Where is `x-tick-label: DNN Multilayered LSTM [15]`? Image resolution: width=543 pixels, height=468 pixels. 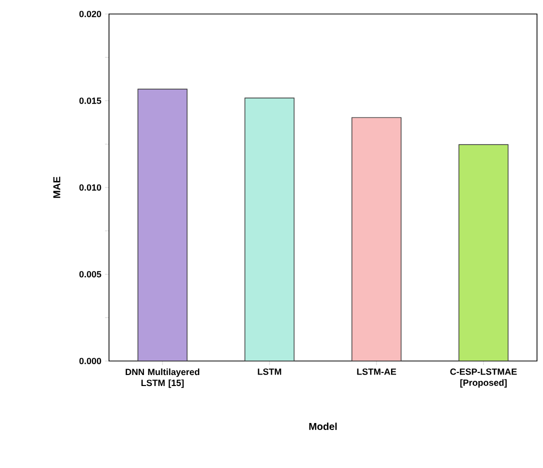 x-tick-label: DNN Multilayered LSTM [15] is located at coordinates (163, 378).